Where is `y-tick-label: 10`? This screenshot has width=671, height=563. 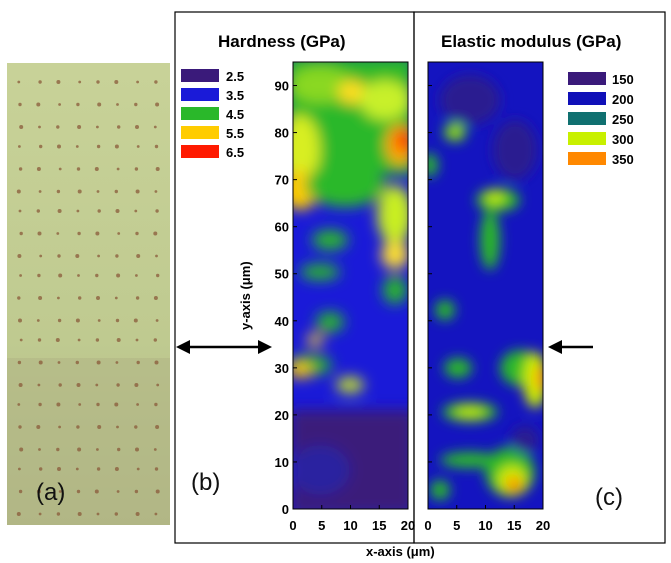
y-tick-label: 10 is located at coordinates (282, 462).